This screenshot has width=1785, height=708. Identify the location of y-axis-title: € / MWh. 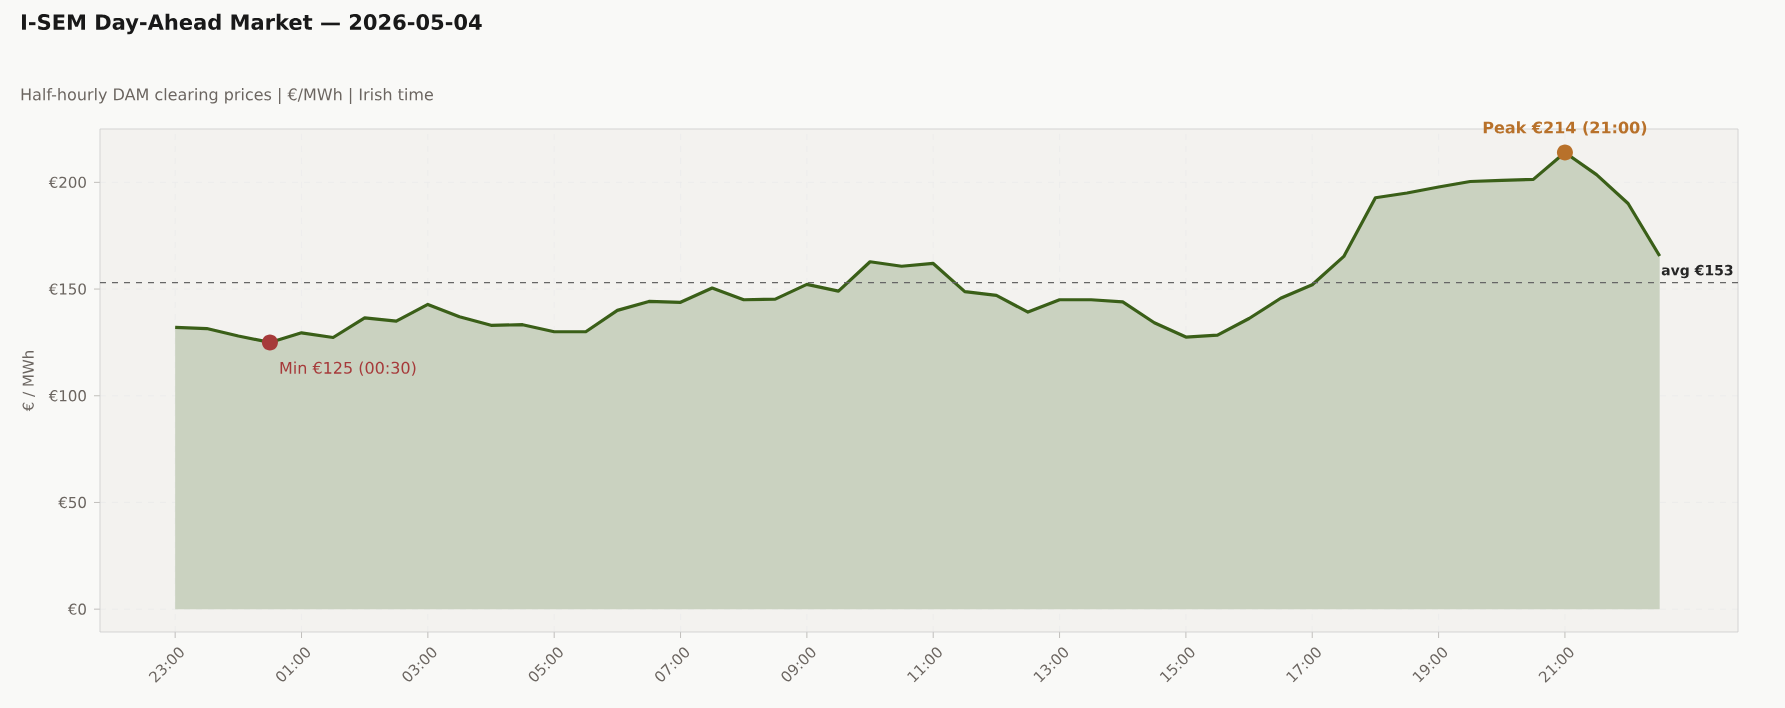
(29, 381).